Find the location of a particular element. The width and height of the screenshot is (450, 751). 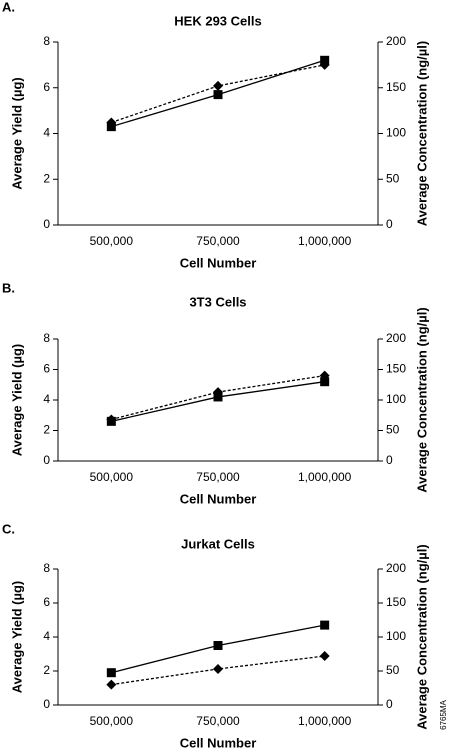

chart-title: HEK 293 Cells is located at coordinates (217, 20).